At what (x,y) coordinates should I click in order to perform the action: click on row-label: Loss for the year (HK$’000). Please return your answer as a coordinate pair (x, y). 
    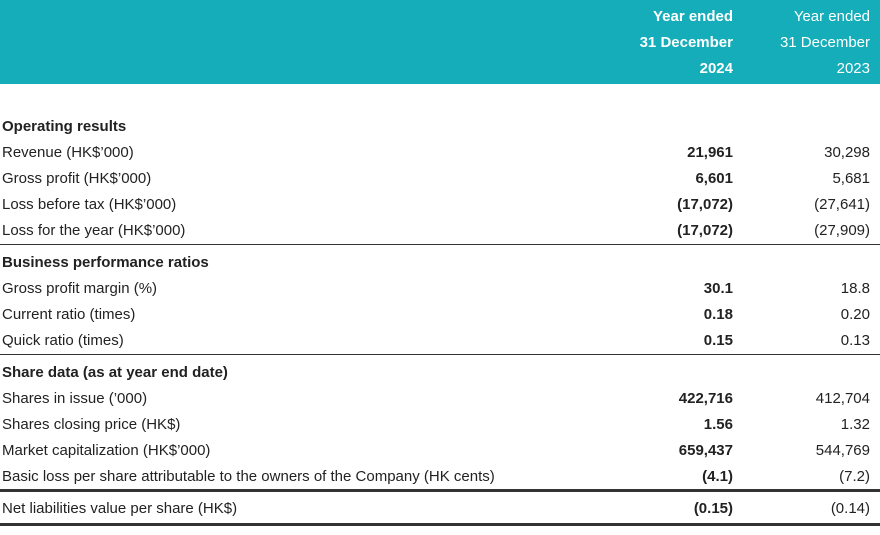
    Looking at the image, I should click on (94, 230).